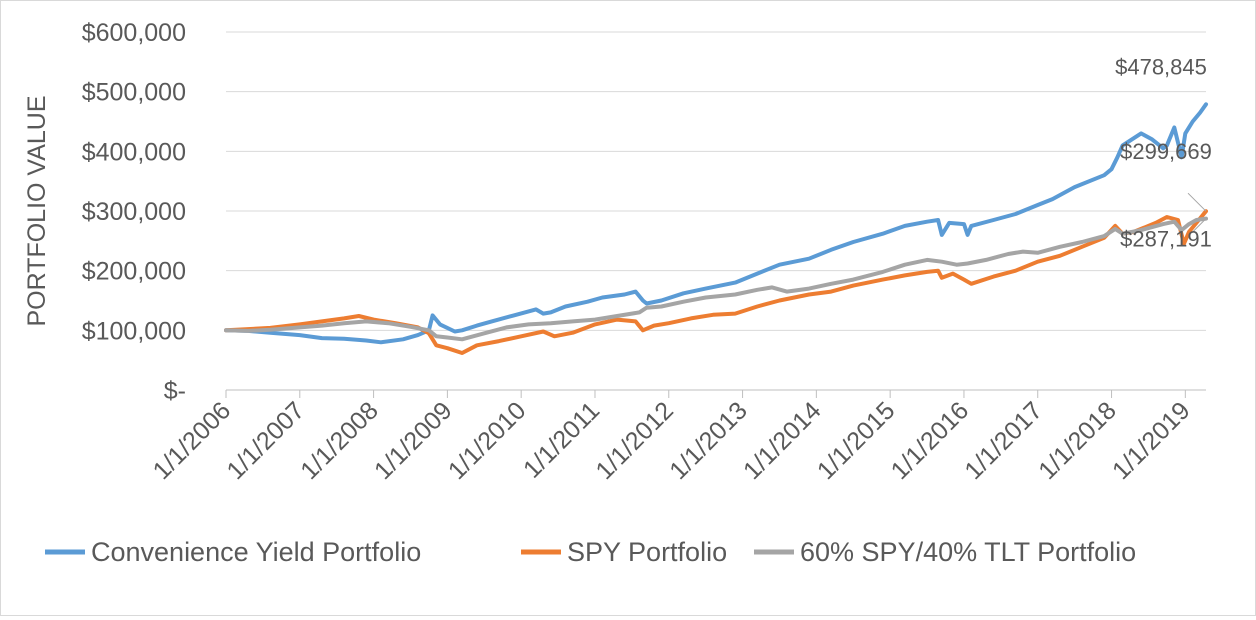 This screenshot has width=1256, height=620. Describe the element at coordinates (175, 391) in the screenshot. I see `y-tick-label: $-` at that location.